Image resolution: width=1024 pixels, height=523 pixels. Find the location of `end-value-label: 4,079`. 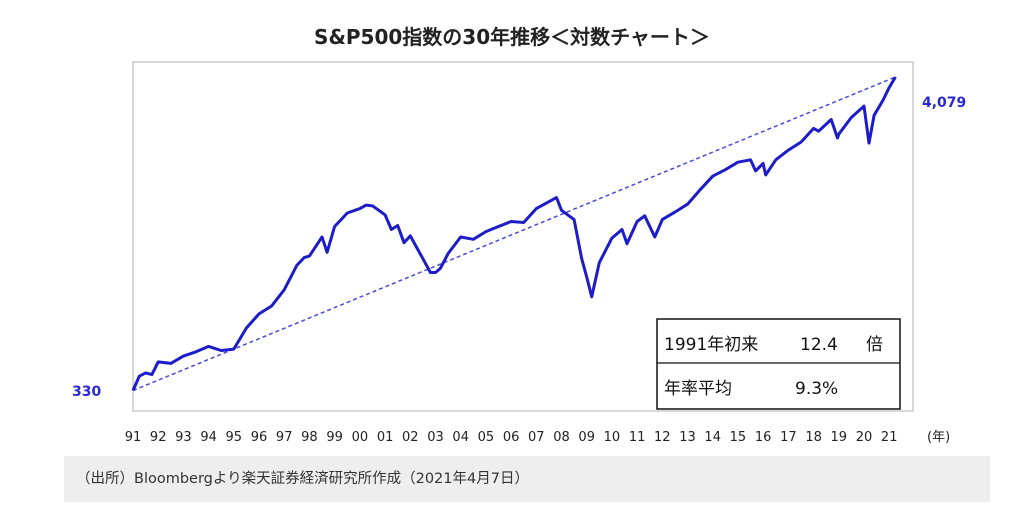

end-value-label: 4,079 is located at coordinates (944, 103).